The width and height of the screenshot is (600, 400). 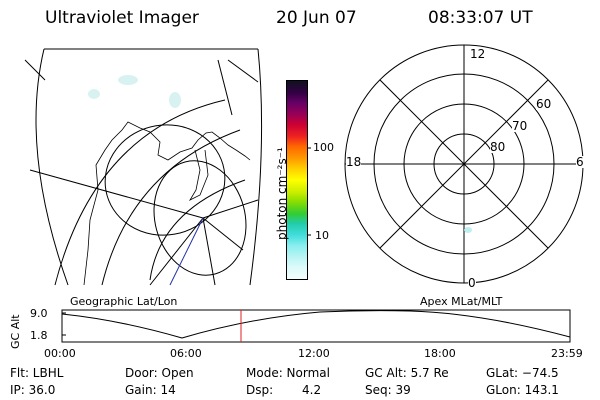 What do you see at coordinates (461, 301) in the screenshot?
I see `apex-mlat-mlt-title: Apex MLat/MLT` at bounding box center [461, 301].